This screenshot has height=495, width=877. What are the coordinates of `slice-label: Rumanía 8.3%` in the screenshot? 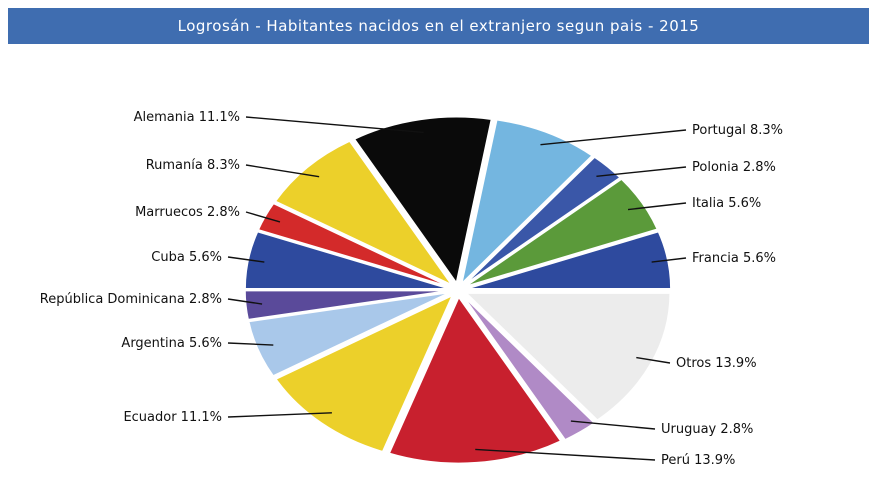 It's located at (193, 165).